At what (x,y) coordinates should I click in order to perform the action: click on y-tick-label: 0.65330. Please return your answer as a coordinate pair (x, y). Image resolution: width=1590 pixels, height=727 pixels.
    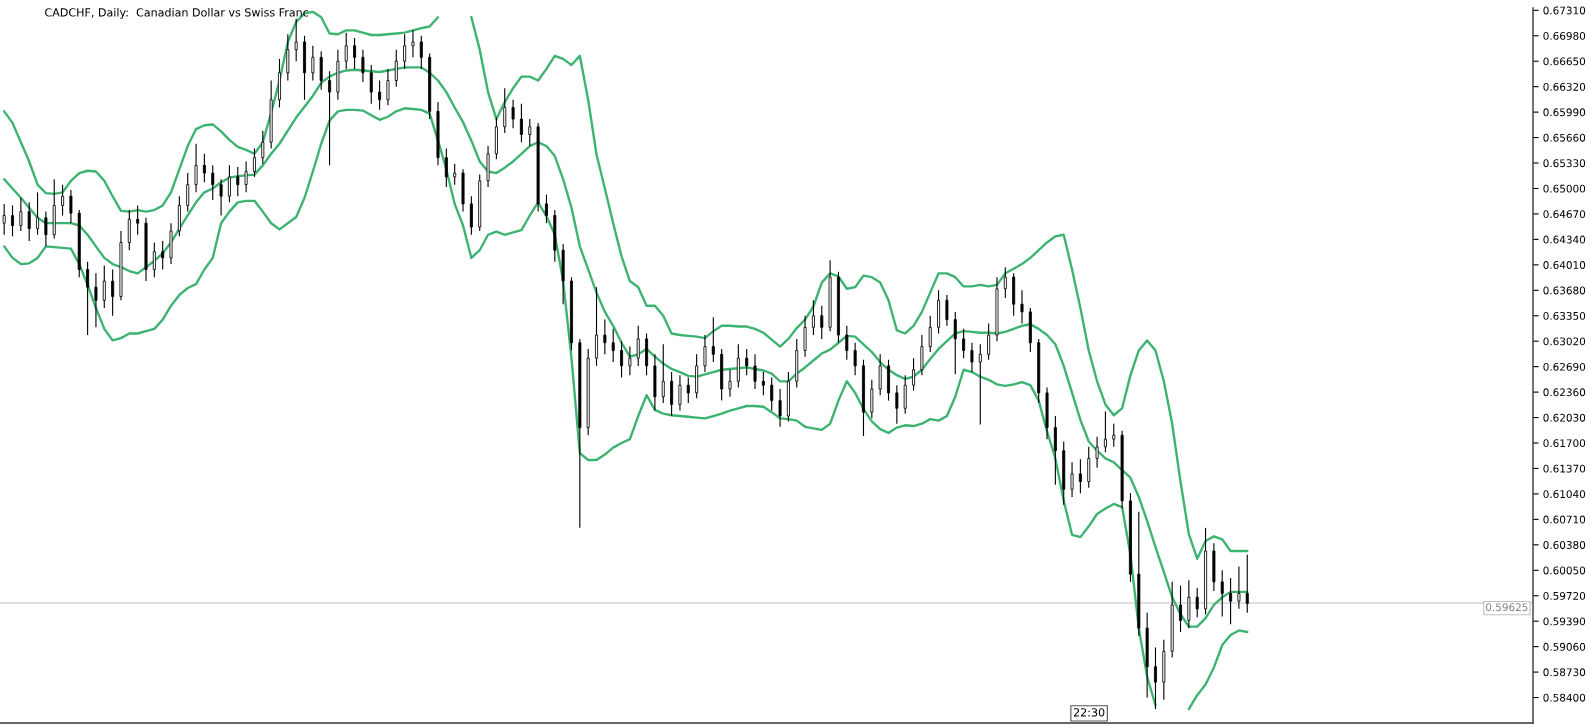
    Looking at the image, I should click on (1564, 163).